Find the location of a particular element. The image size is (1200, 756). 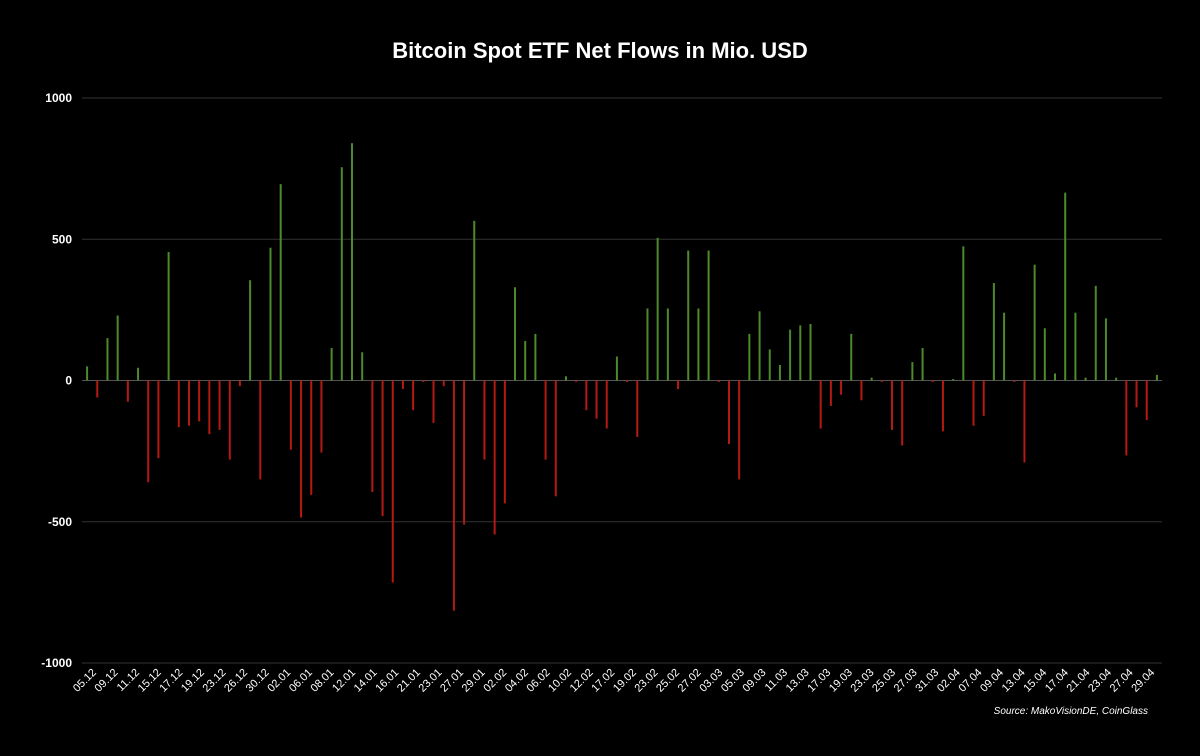

x-tick-label: 06.01 is located at coordinates (301, 681).